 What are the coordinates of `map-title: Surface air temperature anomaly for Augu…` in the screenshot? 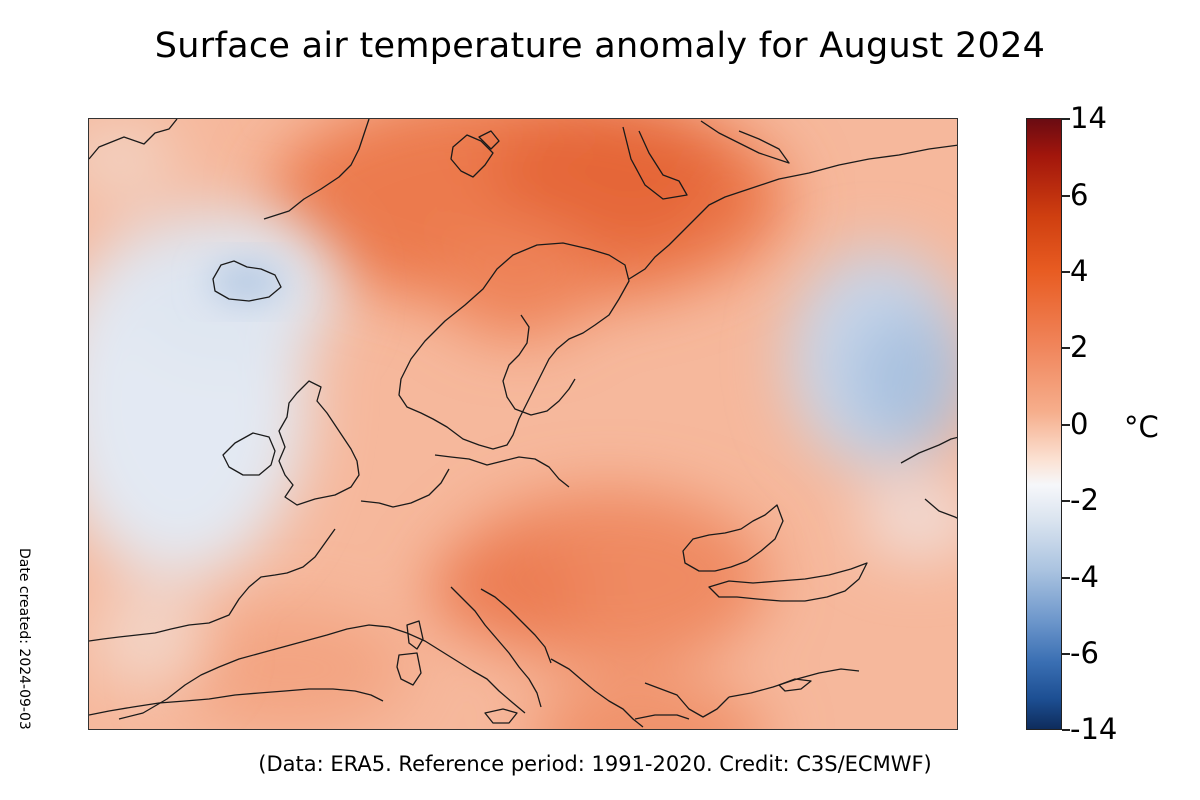 It's located at (600, 46).